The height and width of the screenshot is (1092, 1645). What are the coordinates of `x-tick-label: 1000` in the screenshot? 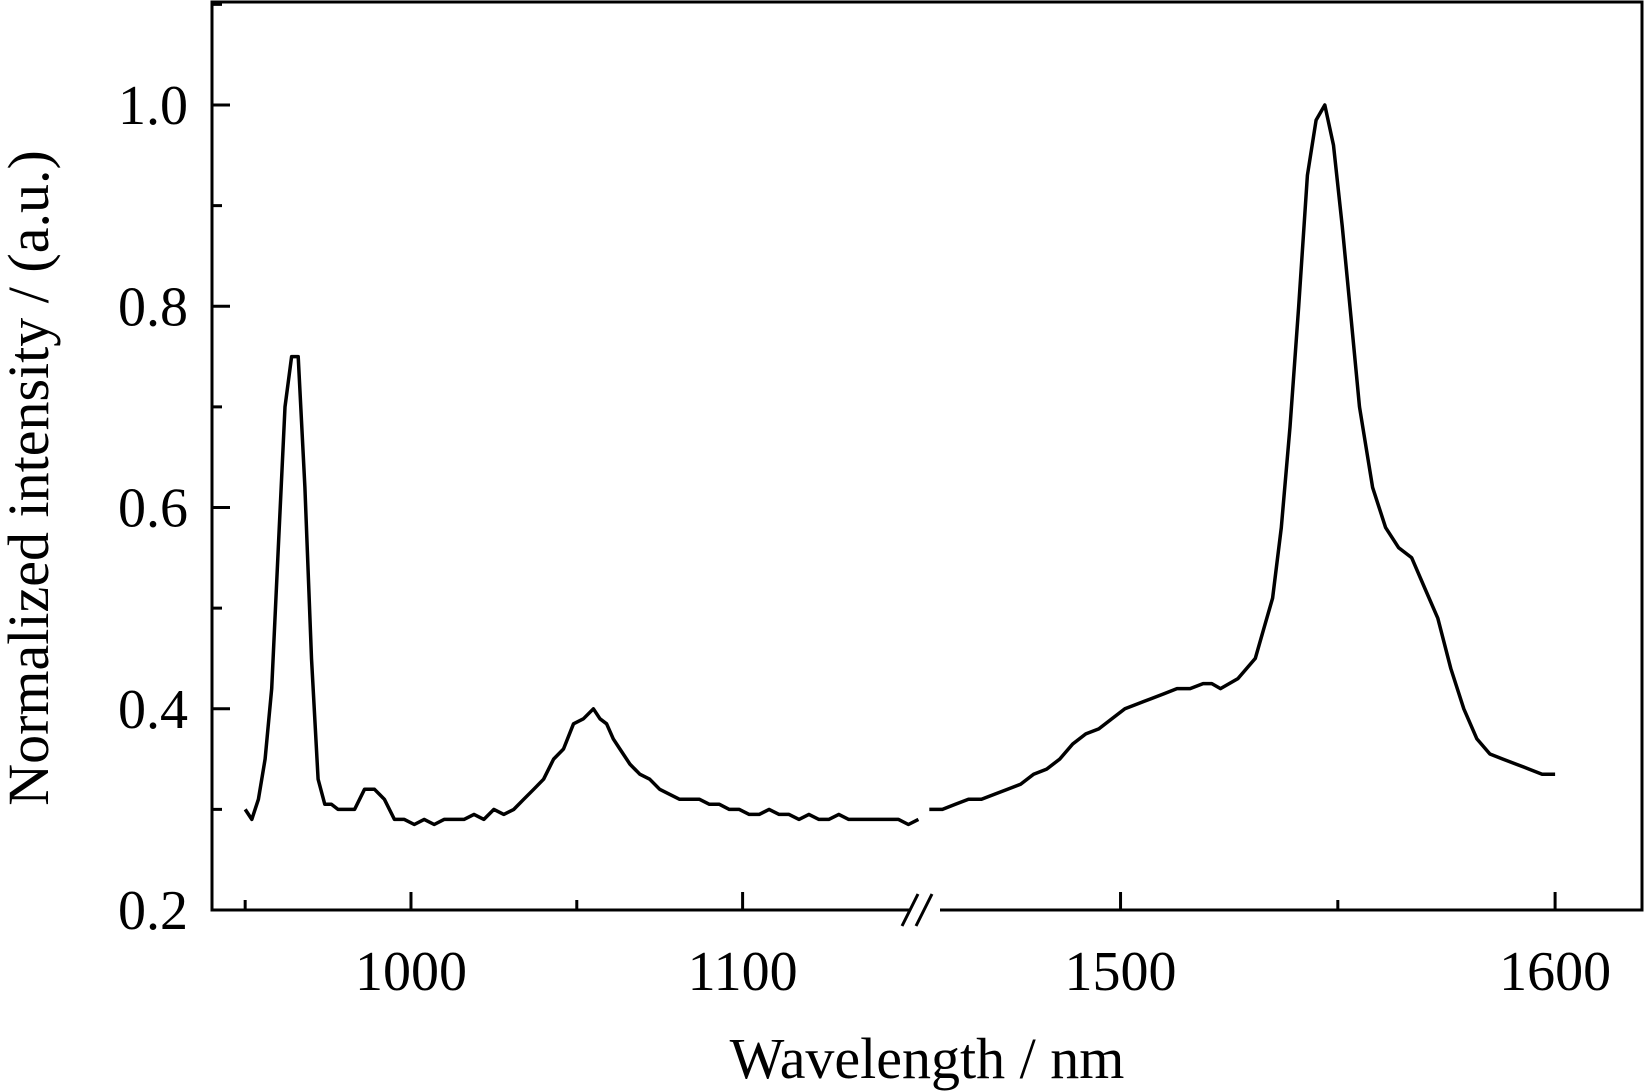 It's located at (411, 972).